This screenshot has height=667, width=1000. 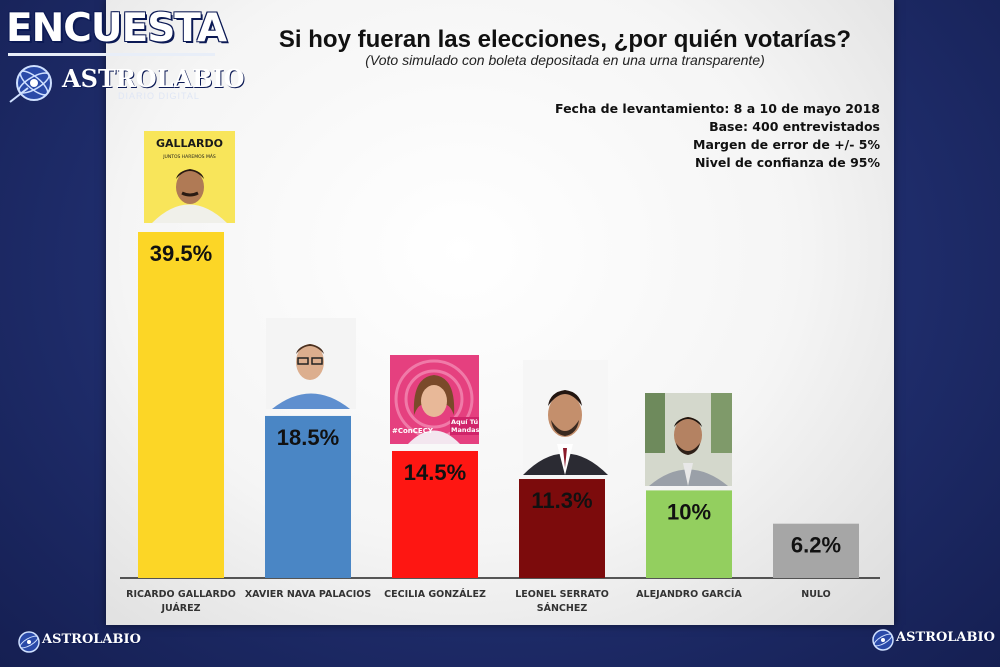 What do you see at coordinates (689, 511) in the screenshot?
I see `value-label-5: 10%` at bounding box center [689, 511].